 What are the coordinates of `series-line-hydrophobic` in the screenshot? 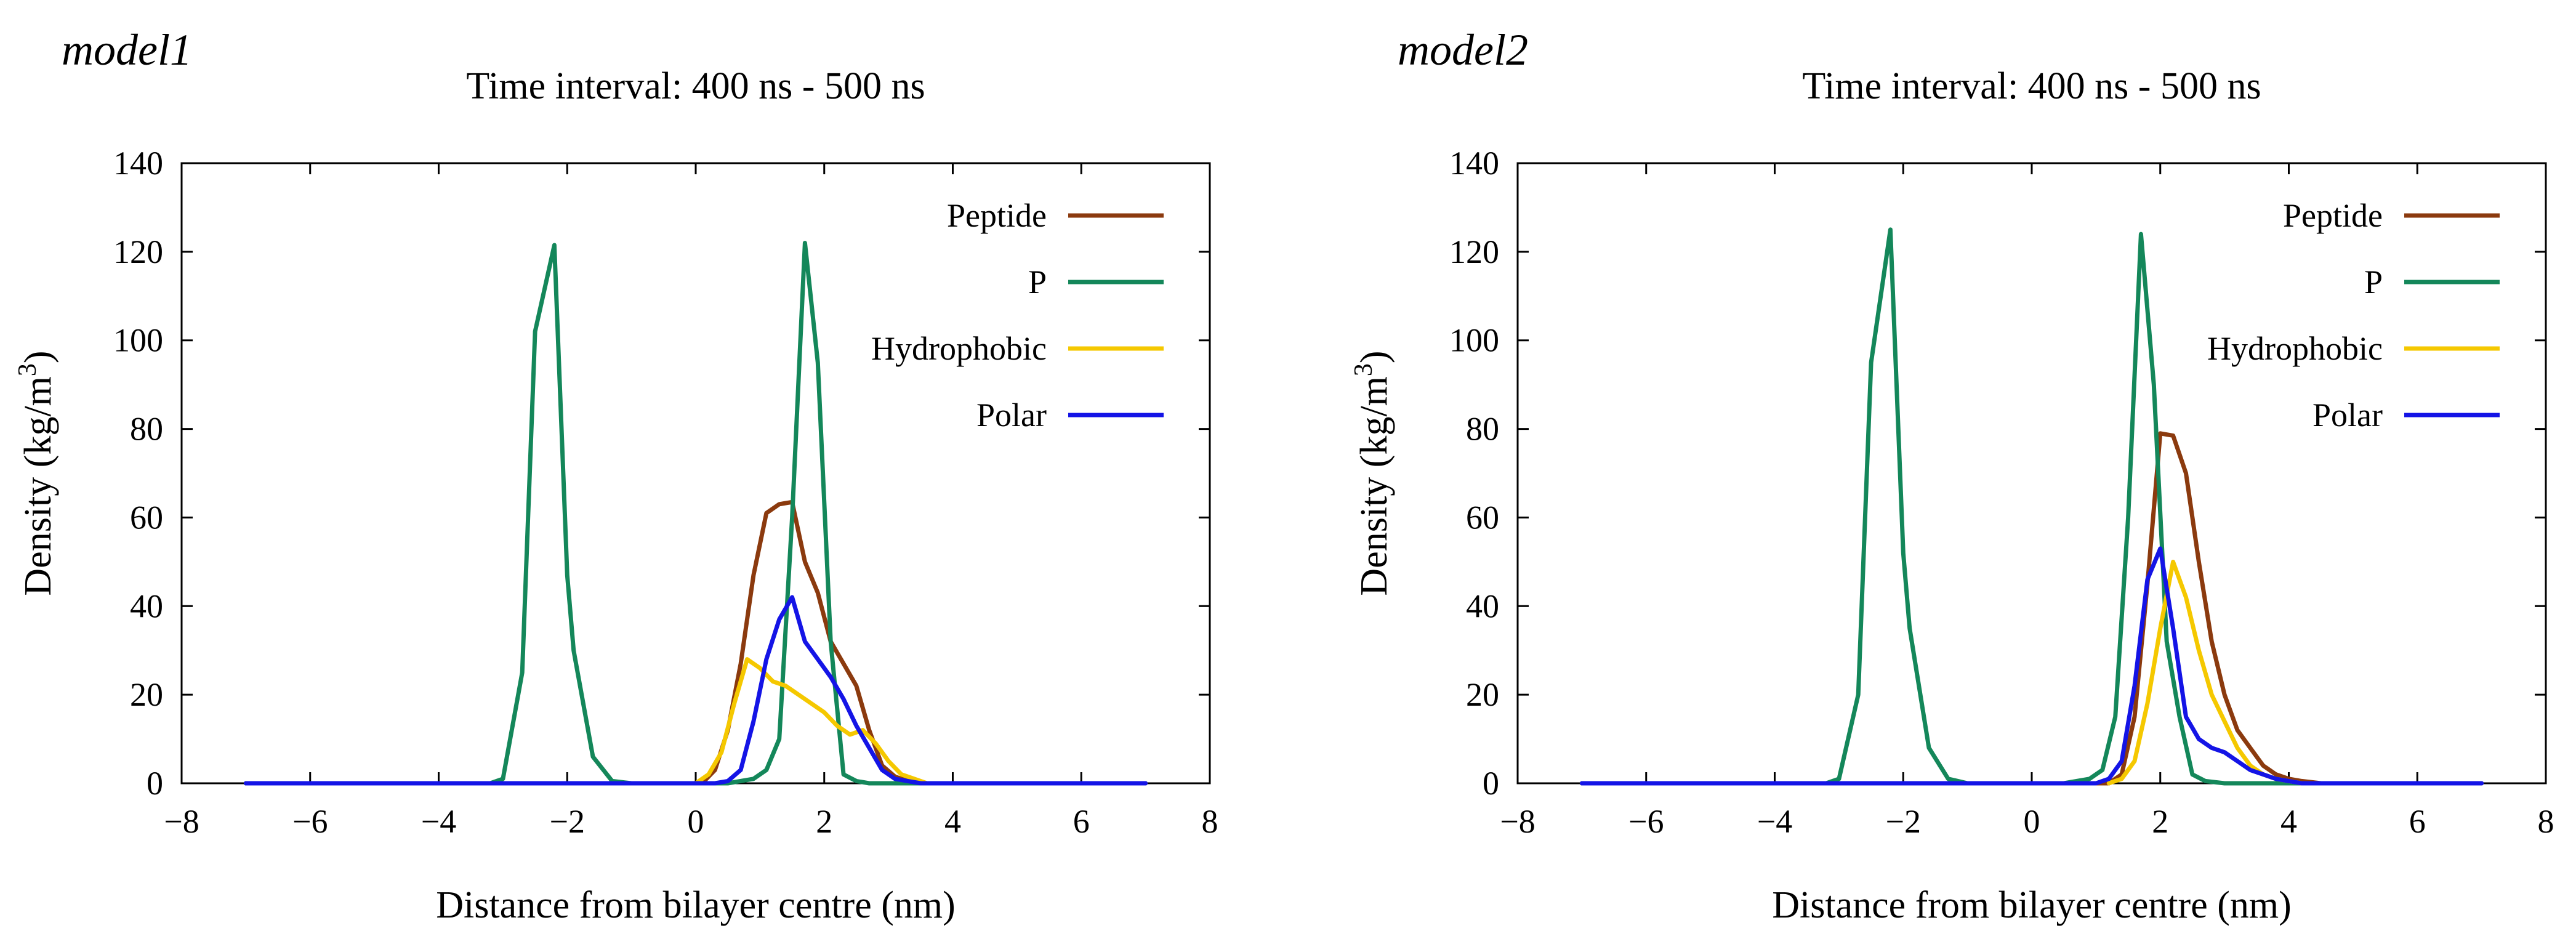 It's located at (830, 721).